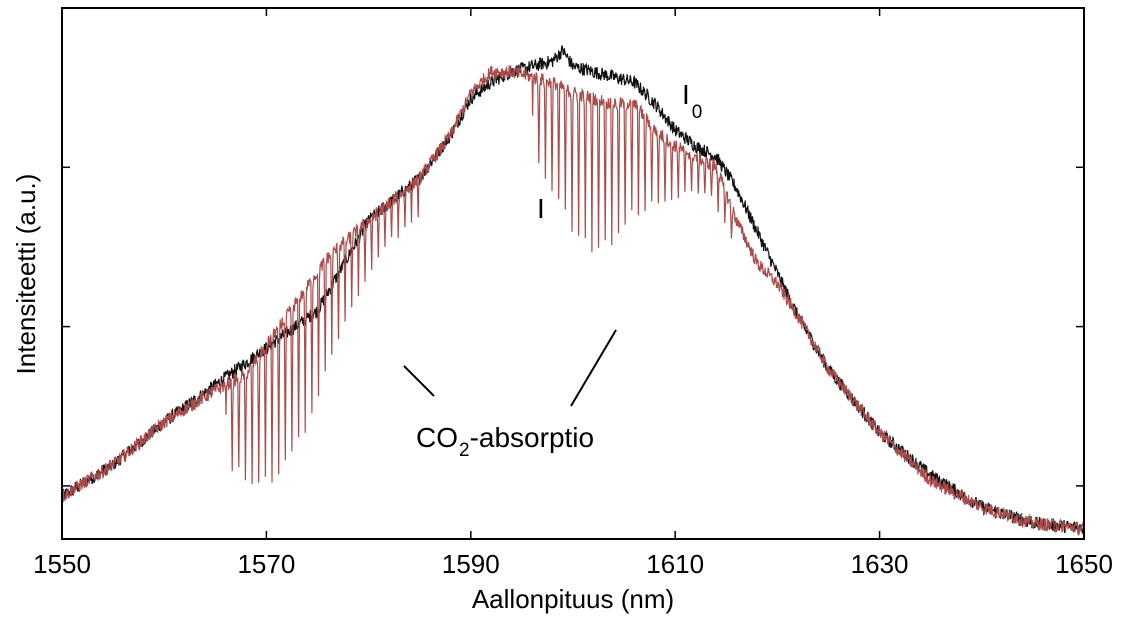  Describe the element at coordinates (26, 274) in the screenshot. I see `y-axis-title: Intensiteetti (a.u.)` at that location.